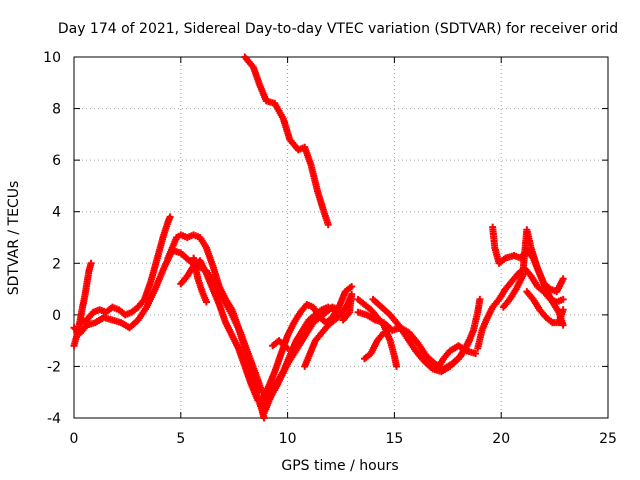 This screenshot has width=640, height=480. I want to click on series-track-j, so click(280, 344).